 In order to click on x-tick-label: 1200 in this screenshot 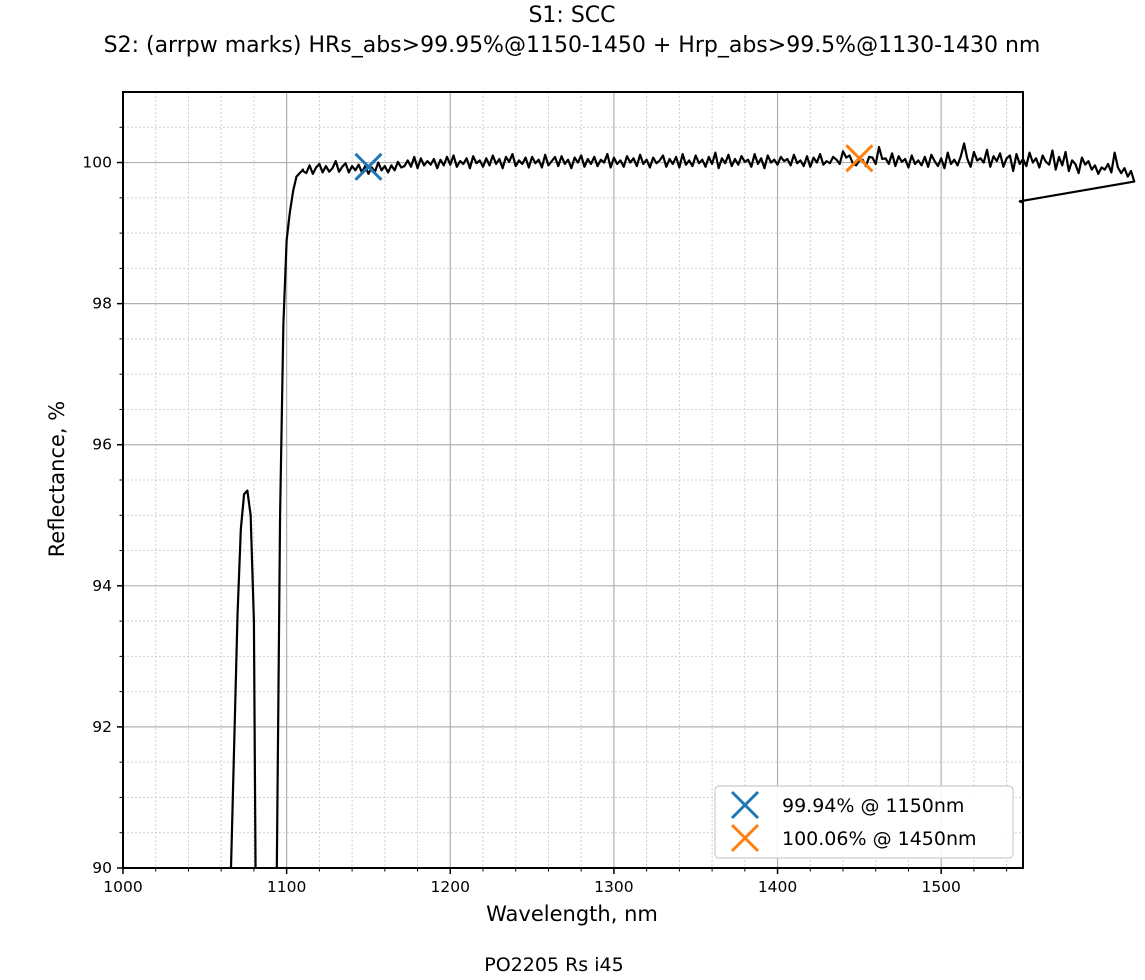, I will do `click(450, 887)`.